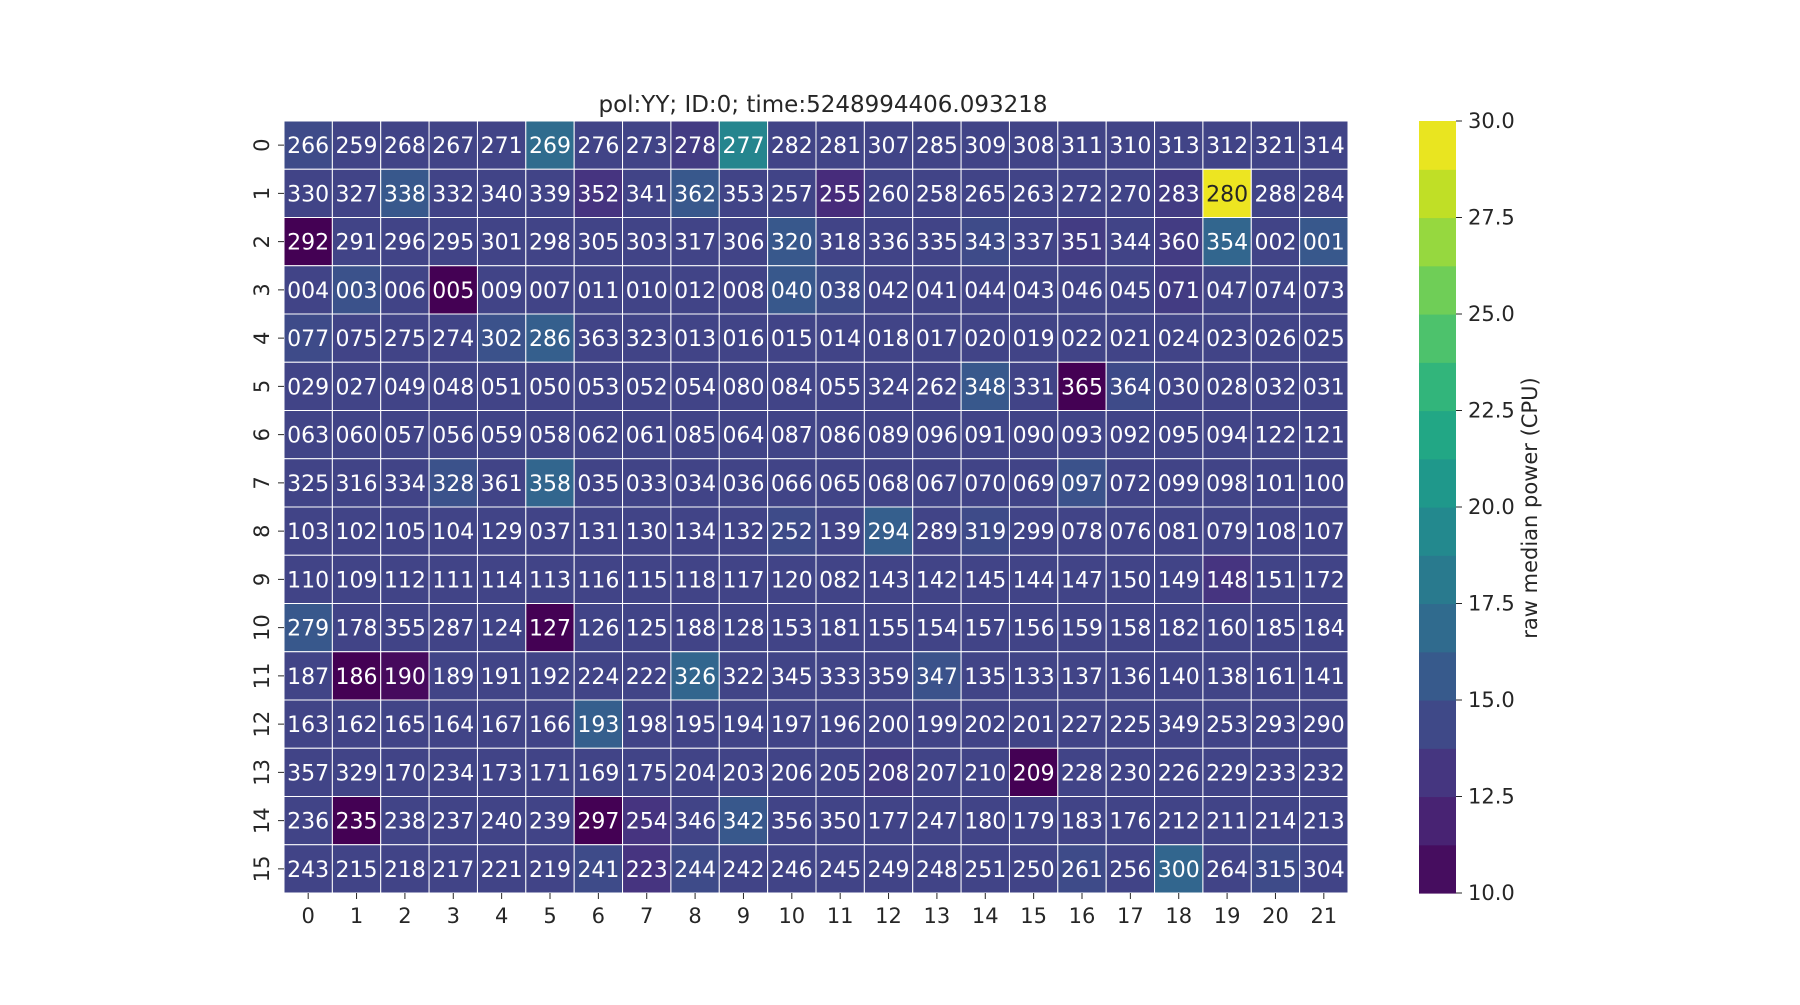 The height and width of the screenshot is (1005, 1800). What do you see at coordinates (840, 291) in the screenshot?
I see `cell-label-r3-c11: 038` at bounding box center [840, 291].